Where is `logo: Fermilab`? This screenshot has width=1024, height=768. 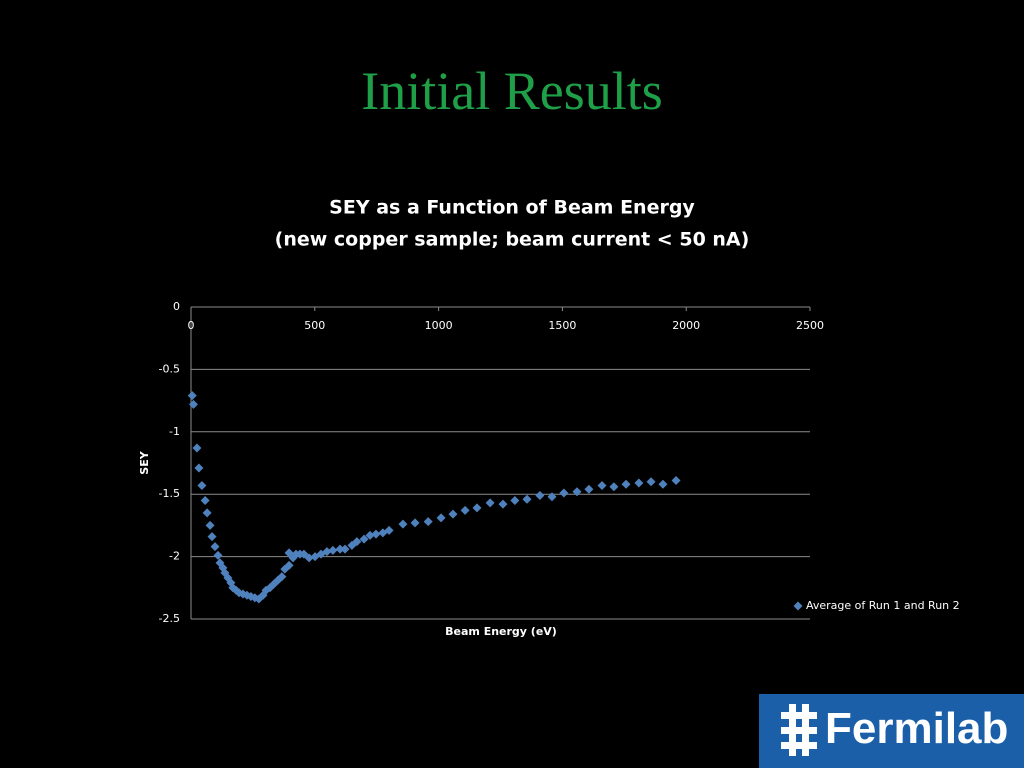
logo: Fermilab is located at coordinates (891, 731).